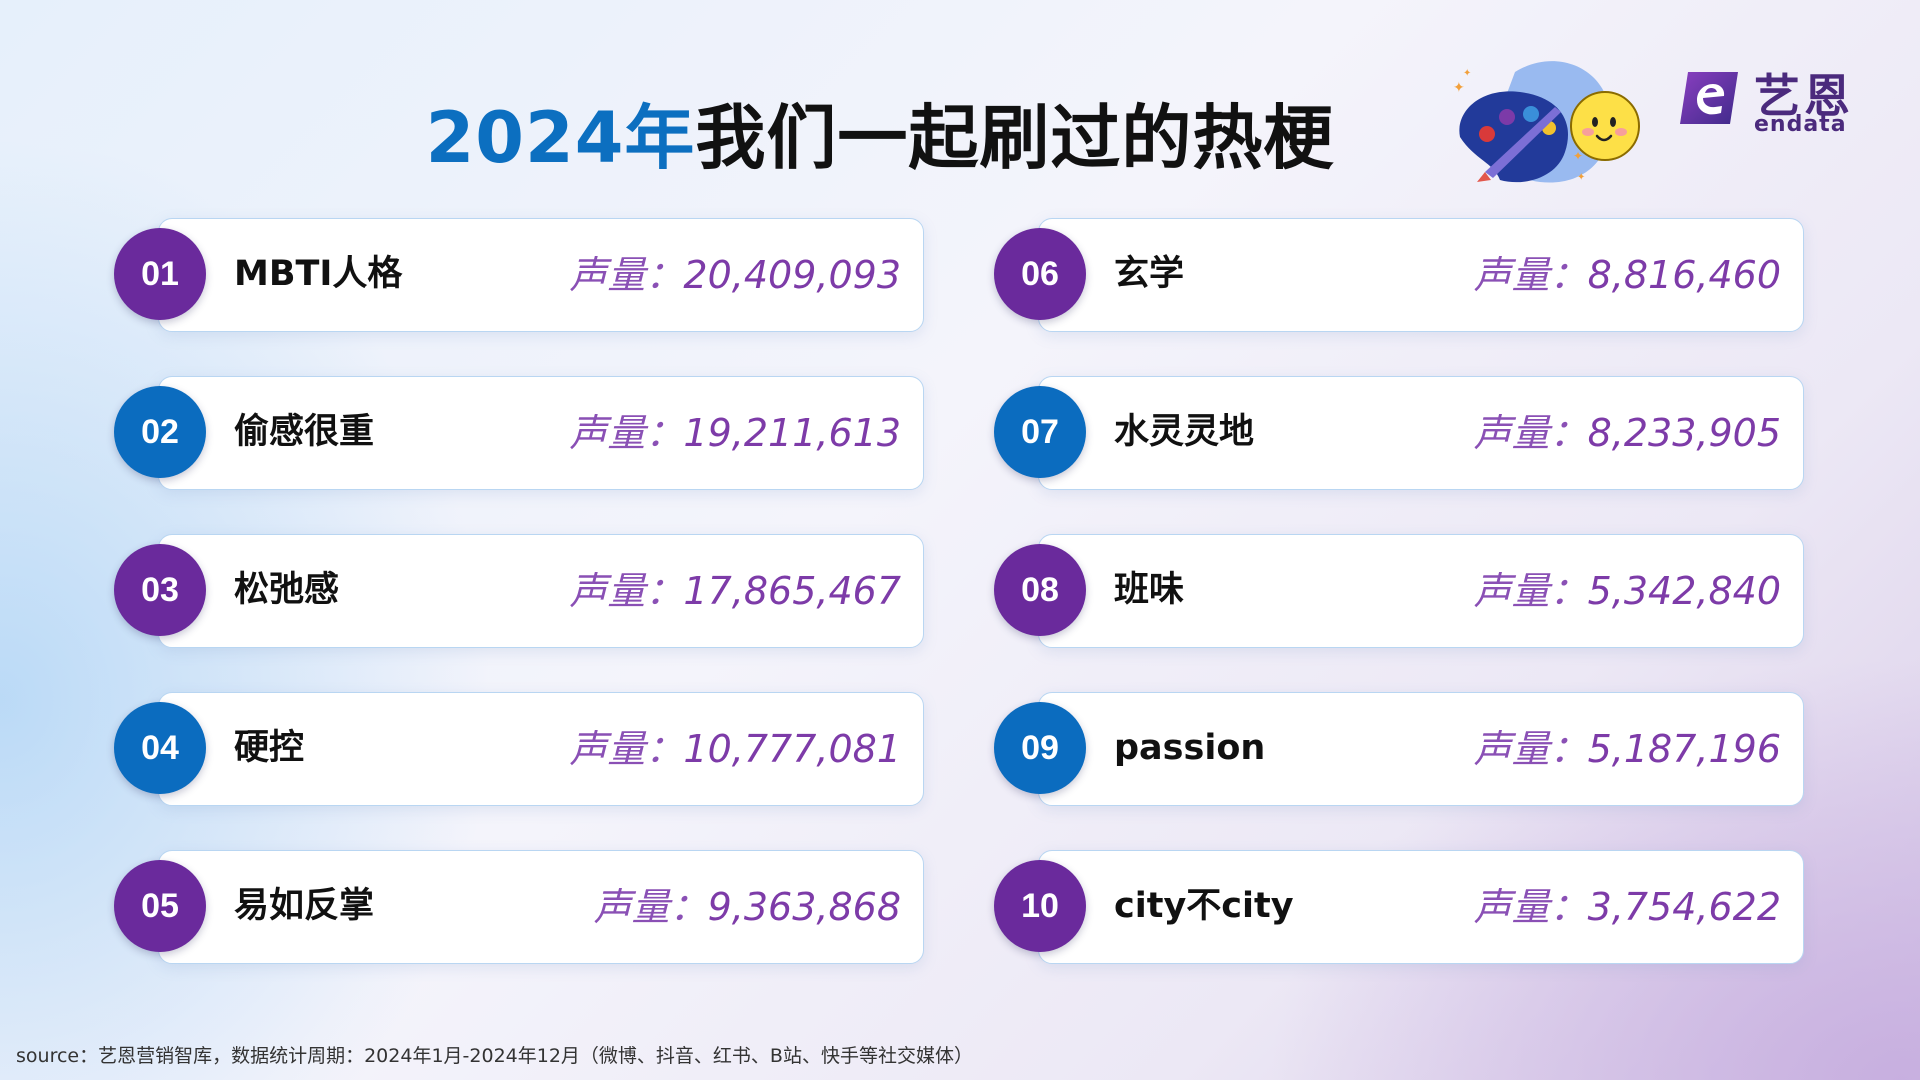  Describe the element at coordinates (304, 906) in the screenshot. I see `meme-term: 易如反掌` at that location.